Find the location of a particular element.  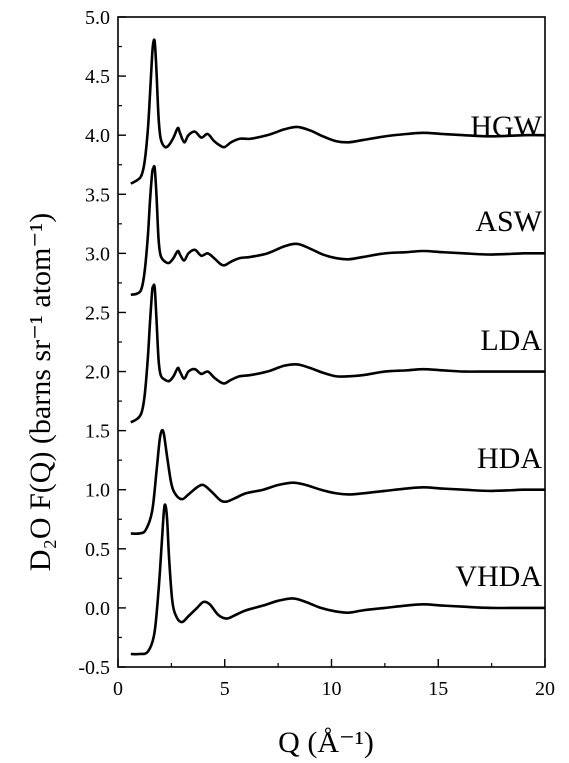

x-tick-label: 10 is located at coordinates (332, 689).